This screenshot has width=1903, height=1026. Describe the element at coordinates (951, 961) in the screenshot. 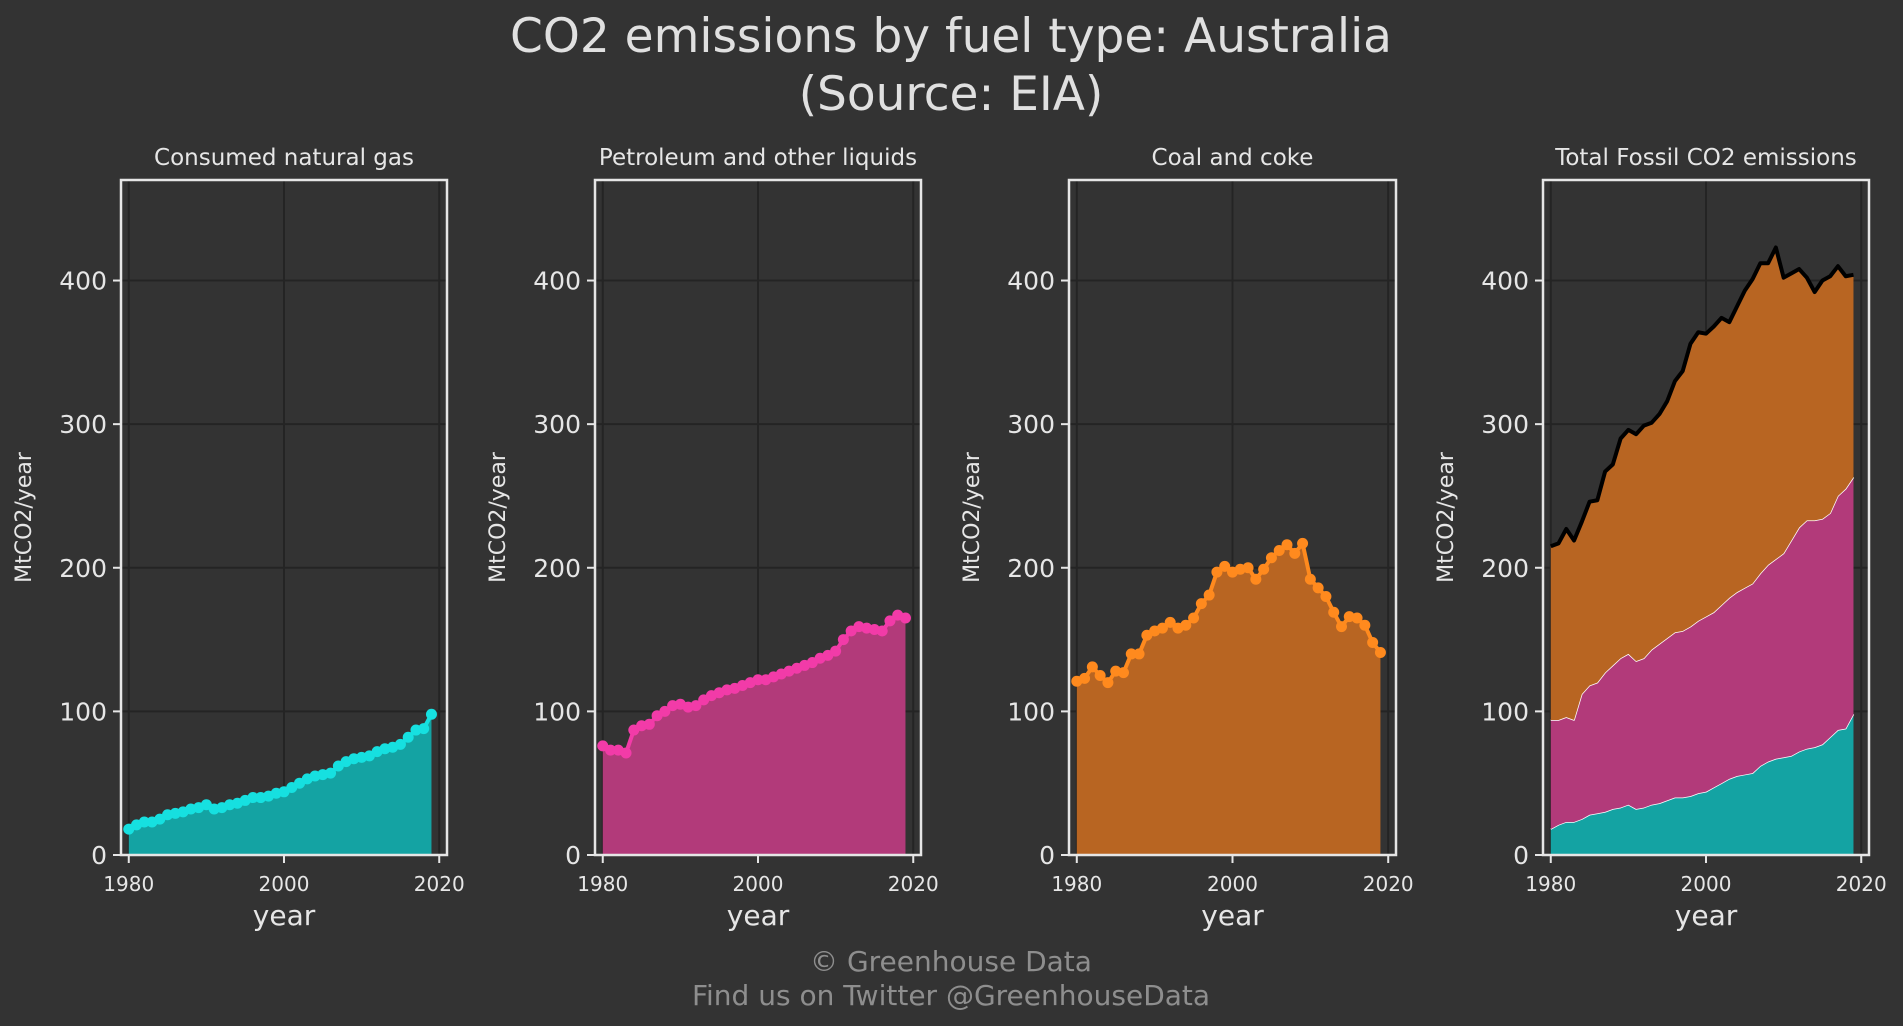

I see `footer-copyright: © Greenhouse Data` at that location.